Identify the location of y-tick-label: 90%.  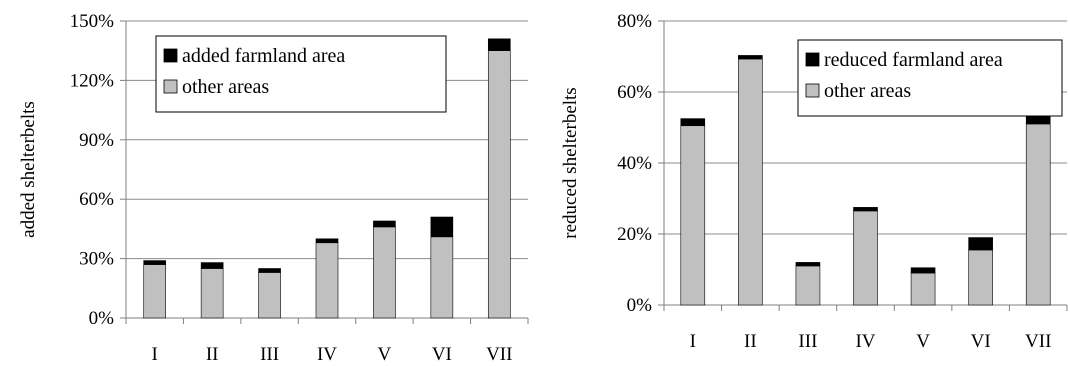
(96, 140).